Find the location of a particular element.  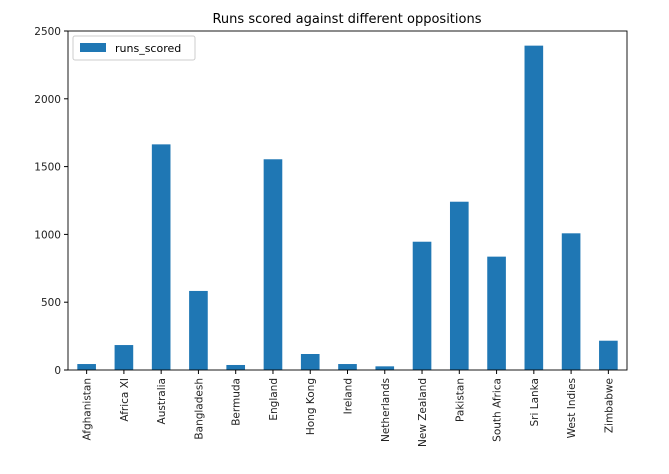

bar-england is located at coordinates (273, 264).